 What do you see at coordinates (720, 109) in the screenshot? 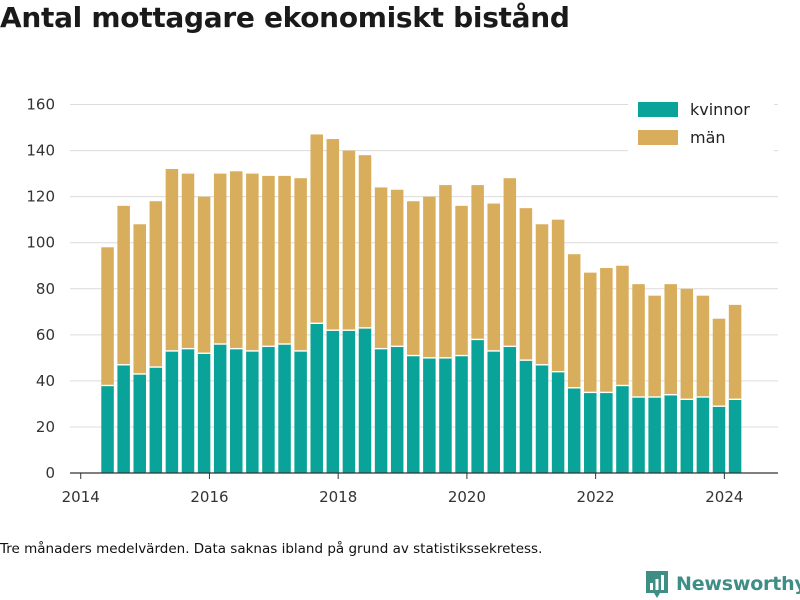
I see `legend-label-kvinnor: kvinnor` at bounding box center [720, 109].